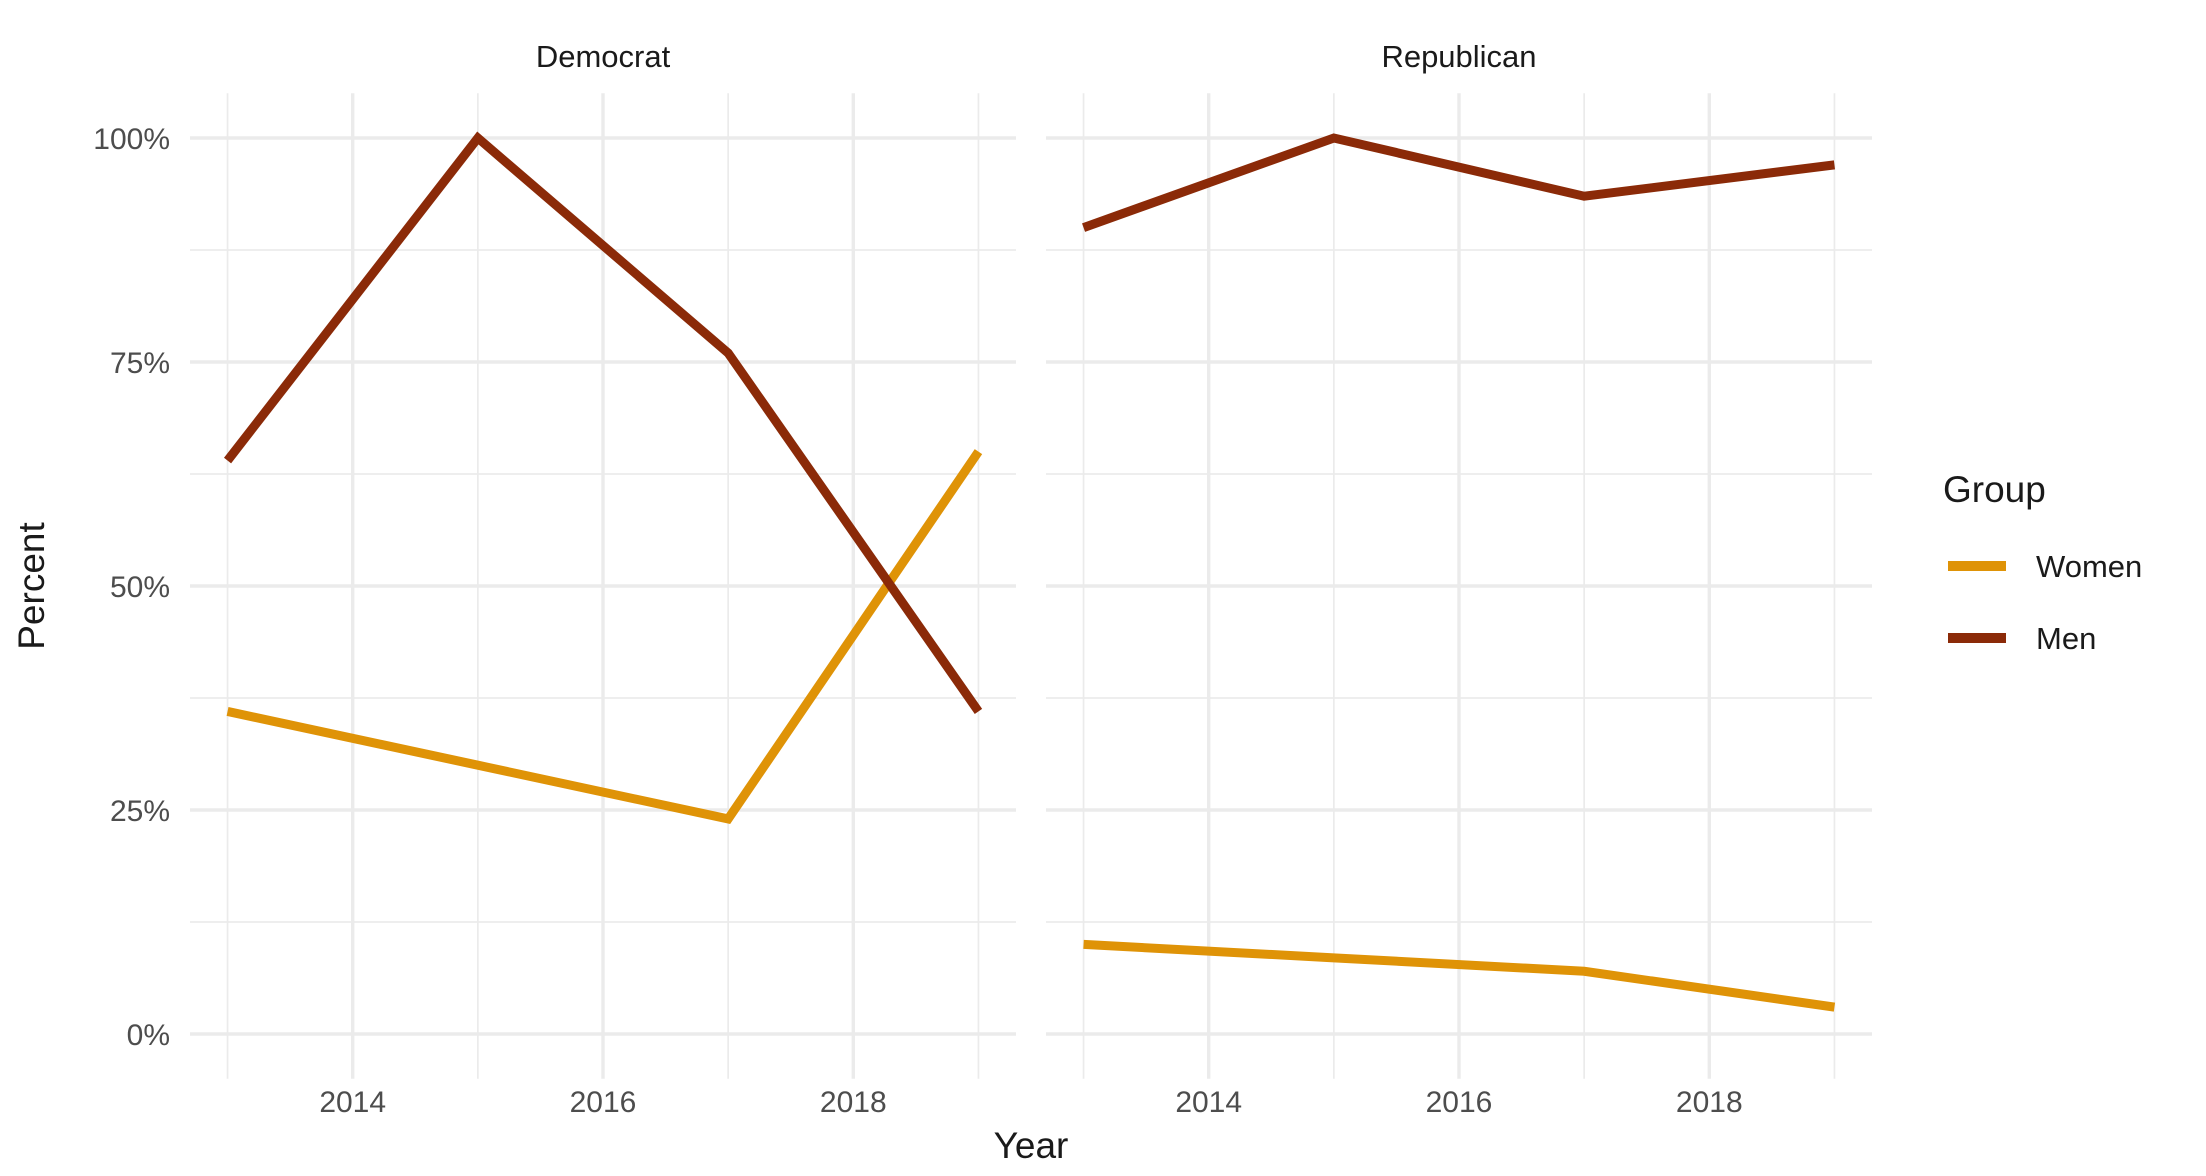  Describe the element at coordinates (31, 586) in the screenshot. I see `y-axis-title: Percent` at that location.